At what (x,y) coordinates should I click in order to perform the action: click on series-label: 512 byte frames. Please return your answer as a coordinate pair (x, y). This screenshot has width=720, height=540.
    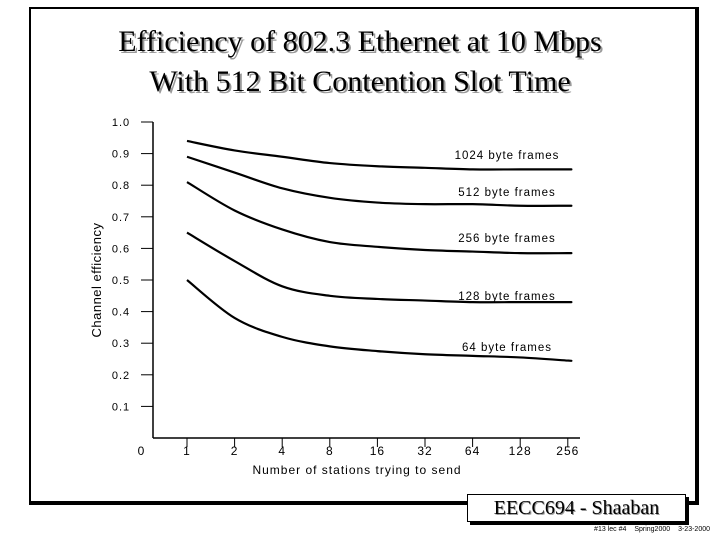
    Looking at the image, I should click on (506, 193).